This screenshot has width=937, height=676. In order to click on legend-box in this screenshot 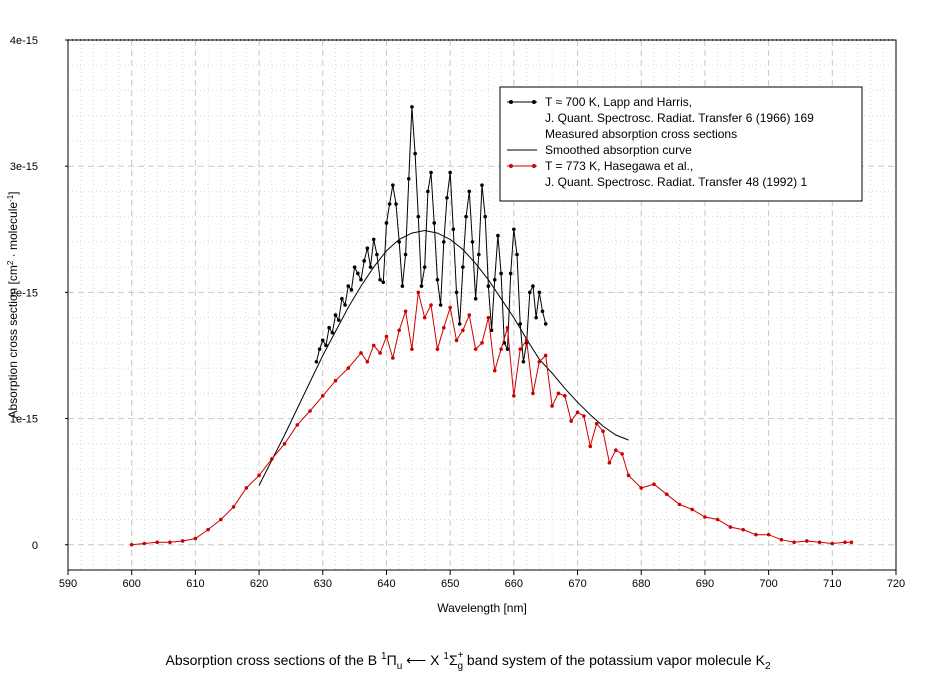, I will do `click(681, 144)`.